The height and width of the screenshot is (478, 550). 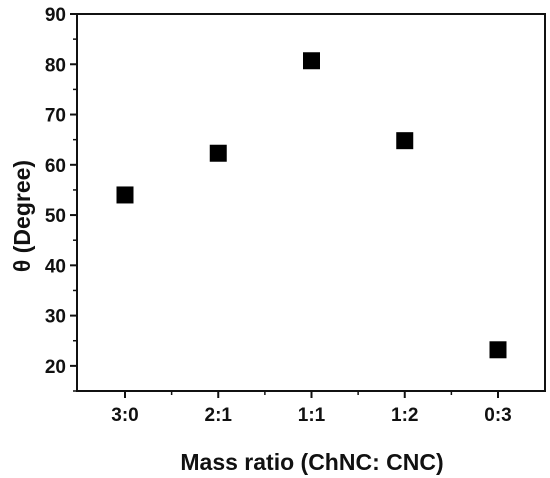 What do you see at coordinates (55, 166) in the screenshot?
I see `y-tick-label: 60` at bounding box center [55, 166].